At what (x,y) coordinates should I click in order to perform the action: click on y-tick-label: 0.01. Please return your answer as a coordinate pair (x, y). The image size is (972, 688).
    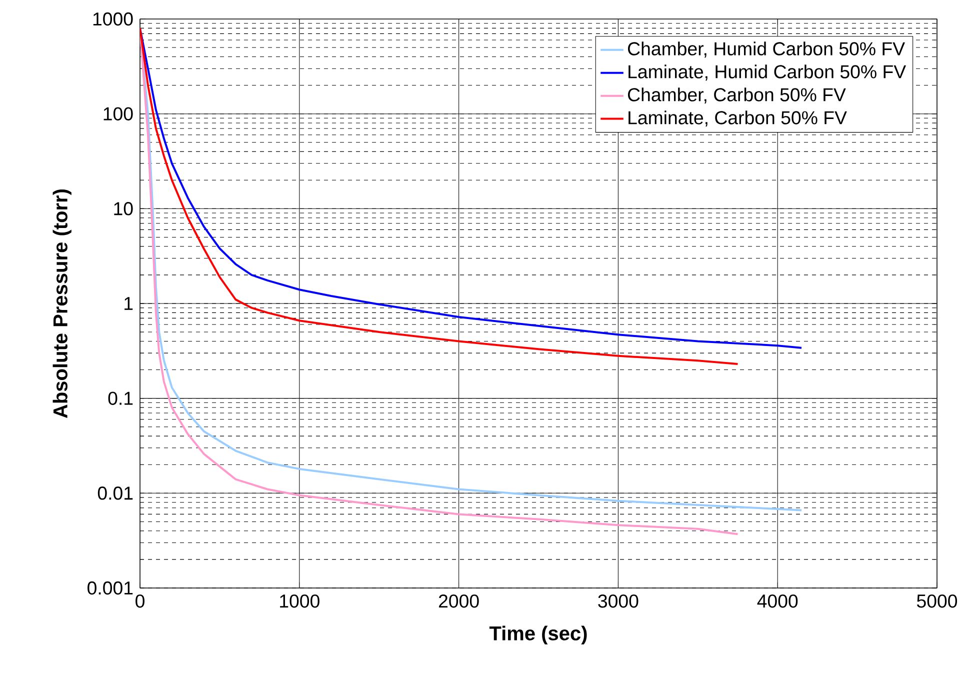
    Looking at the image, I should click on (115, 493).